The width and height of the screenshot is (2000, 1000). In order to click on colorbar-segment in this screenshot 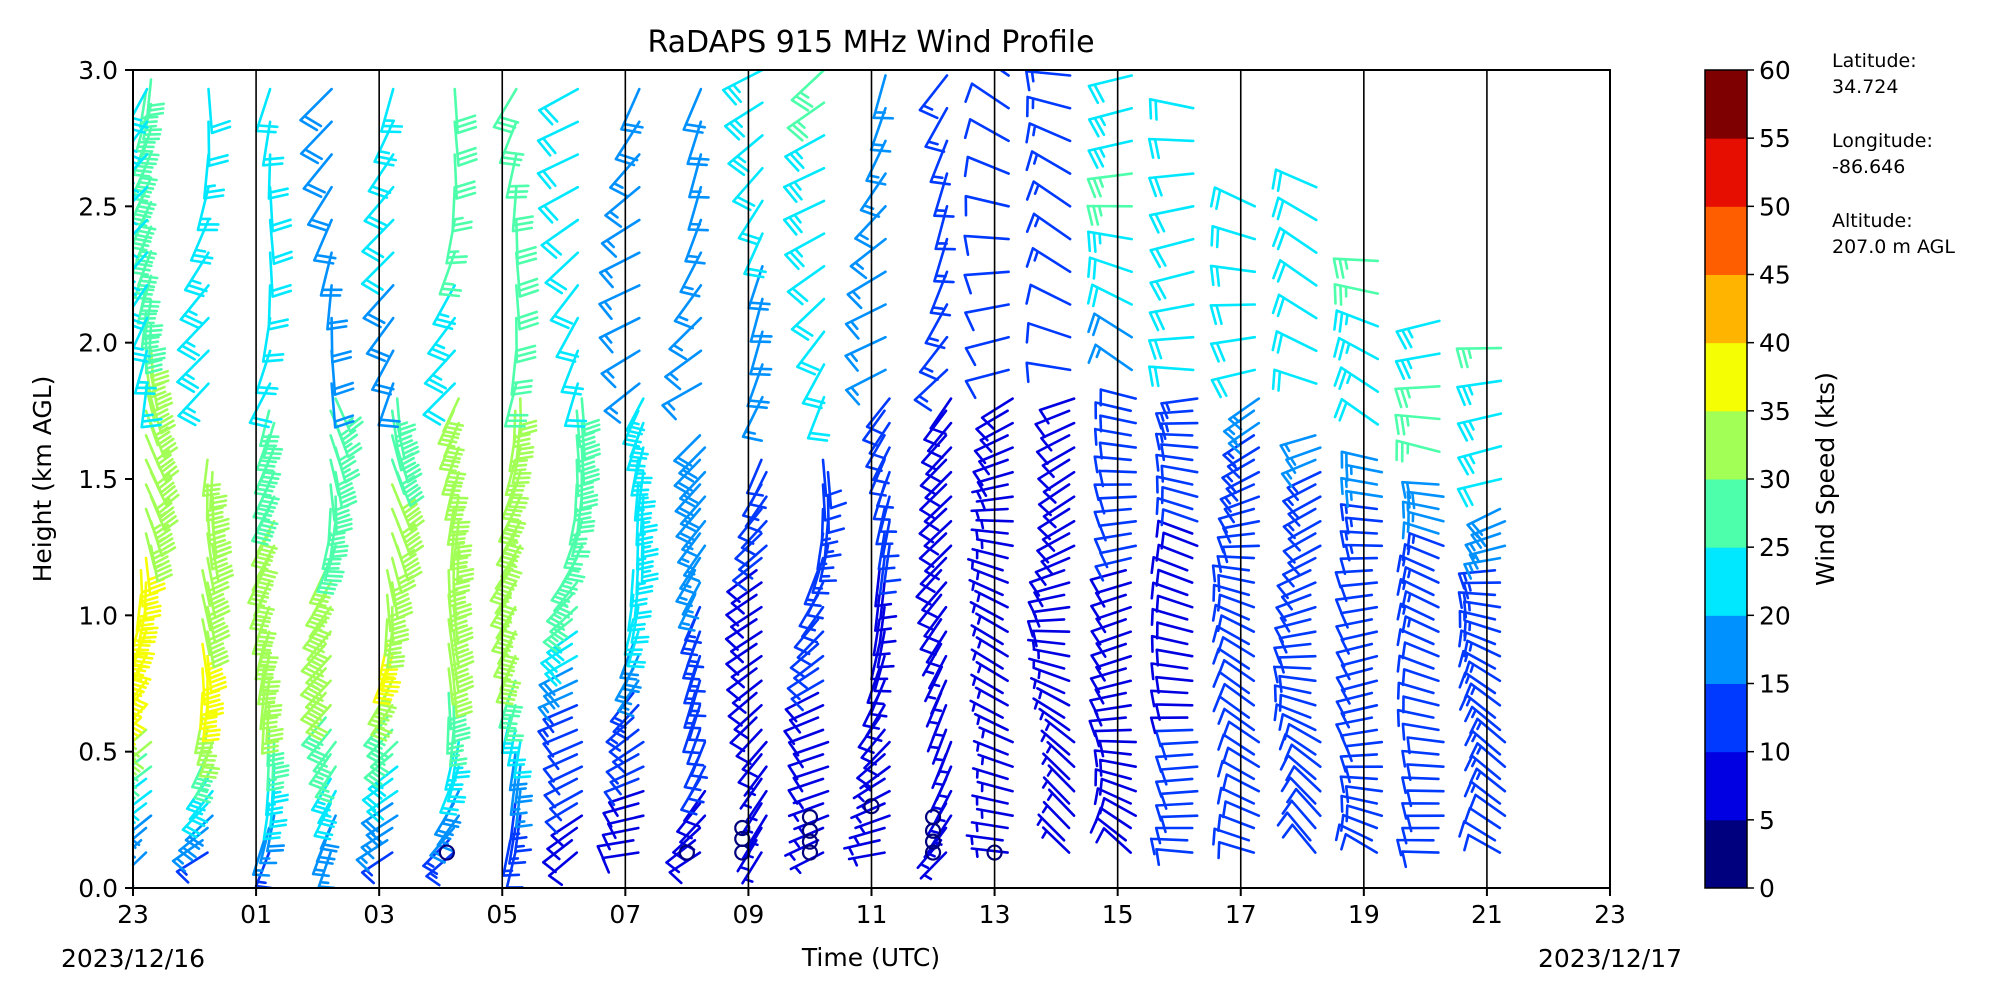, I will do `click(1726, 104)`.